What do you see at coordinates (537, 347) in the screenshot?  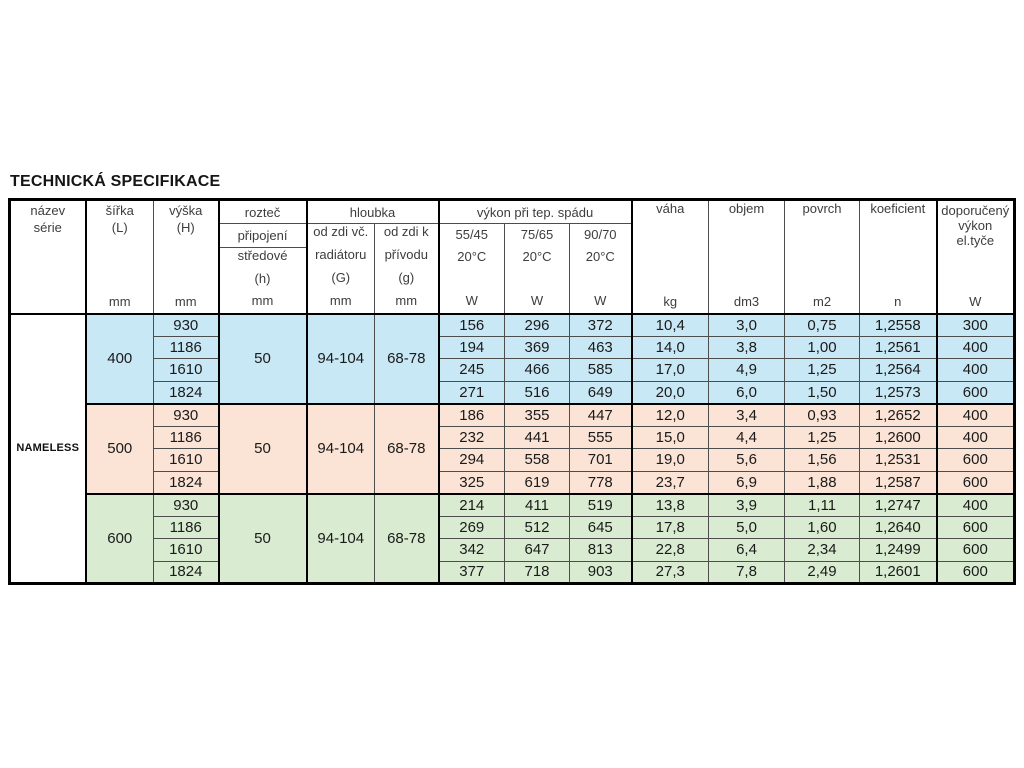 I see `cell-vykon-7565: 369` at bounding box center [537, 347].